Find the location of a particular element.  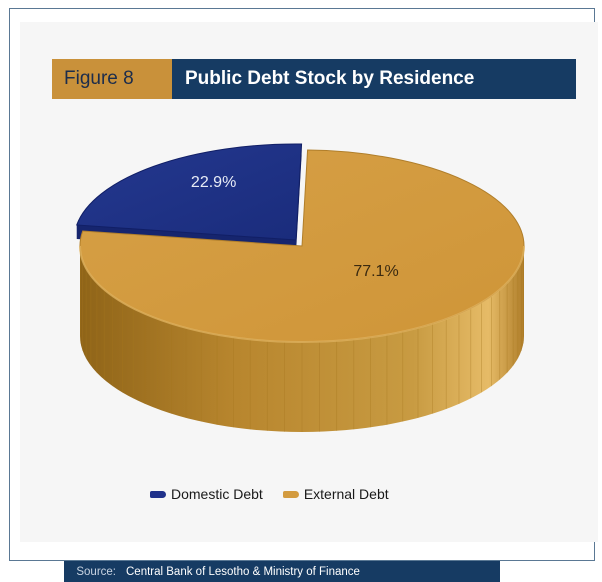

source-label: Source: is located at coordinates (96, 571).